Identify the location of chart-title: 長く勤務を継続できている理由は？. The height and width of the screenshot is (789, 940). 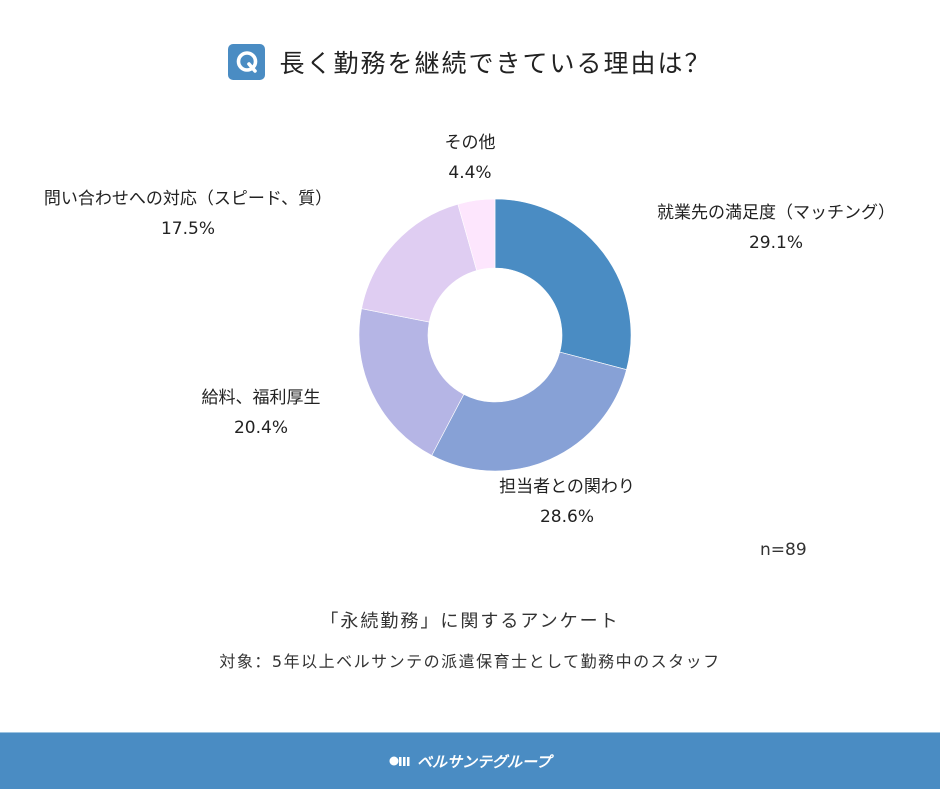
(495, 63).